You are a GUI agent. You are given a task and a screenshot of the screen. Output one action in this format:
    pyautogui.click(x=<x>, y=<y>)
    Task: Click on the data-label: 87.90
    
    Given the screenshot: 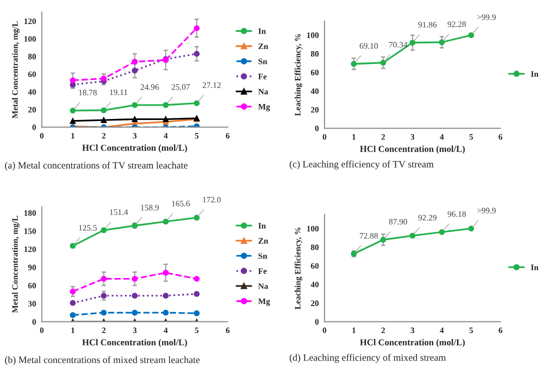 What is the action you would take?
    pyautogui.click(x=398, y=221)
    